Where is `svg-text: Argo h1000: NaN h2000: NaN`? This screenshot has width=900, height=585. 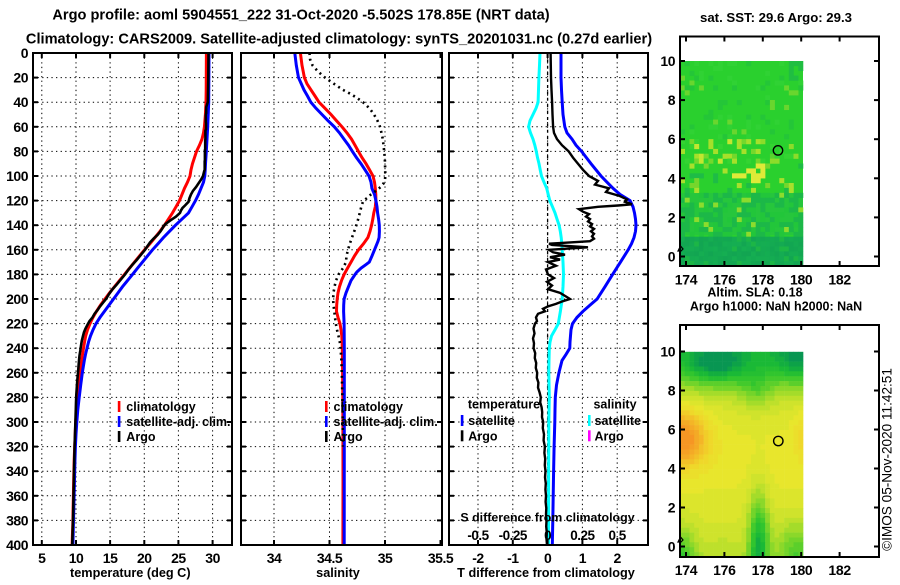 svg-text: Argo h1000: NaN h2000: NaN is located at coordinates (776, 307).